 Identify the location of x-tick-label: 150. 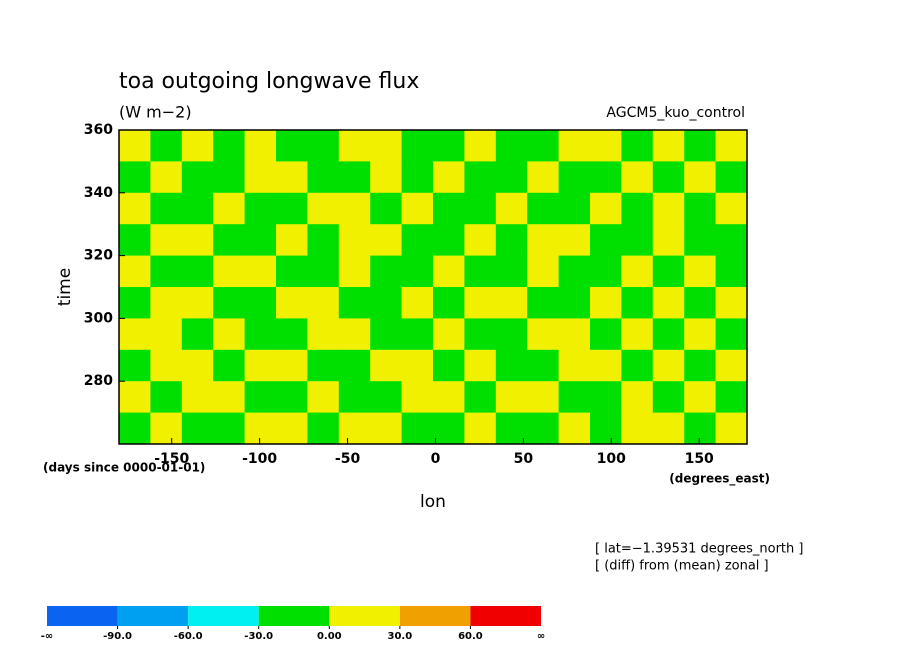
(699, 459).